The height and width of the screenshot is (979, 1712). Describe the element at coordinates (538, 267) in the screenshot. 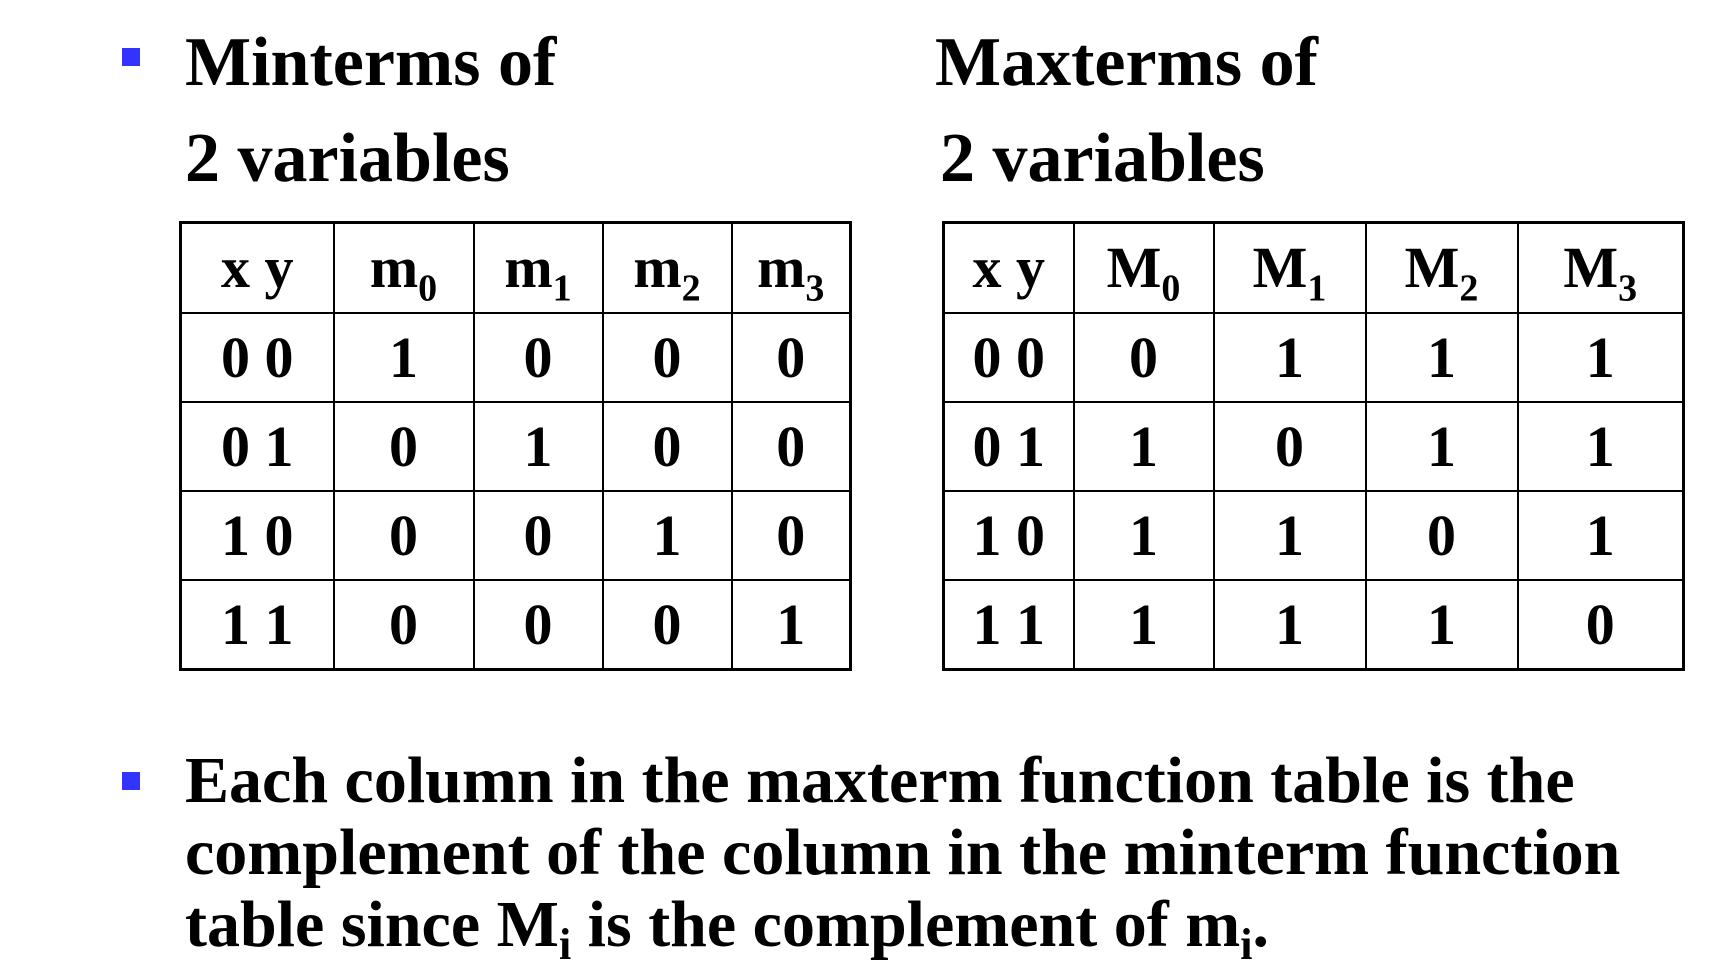

I see `header-cell: m1` at that location.